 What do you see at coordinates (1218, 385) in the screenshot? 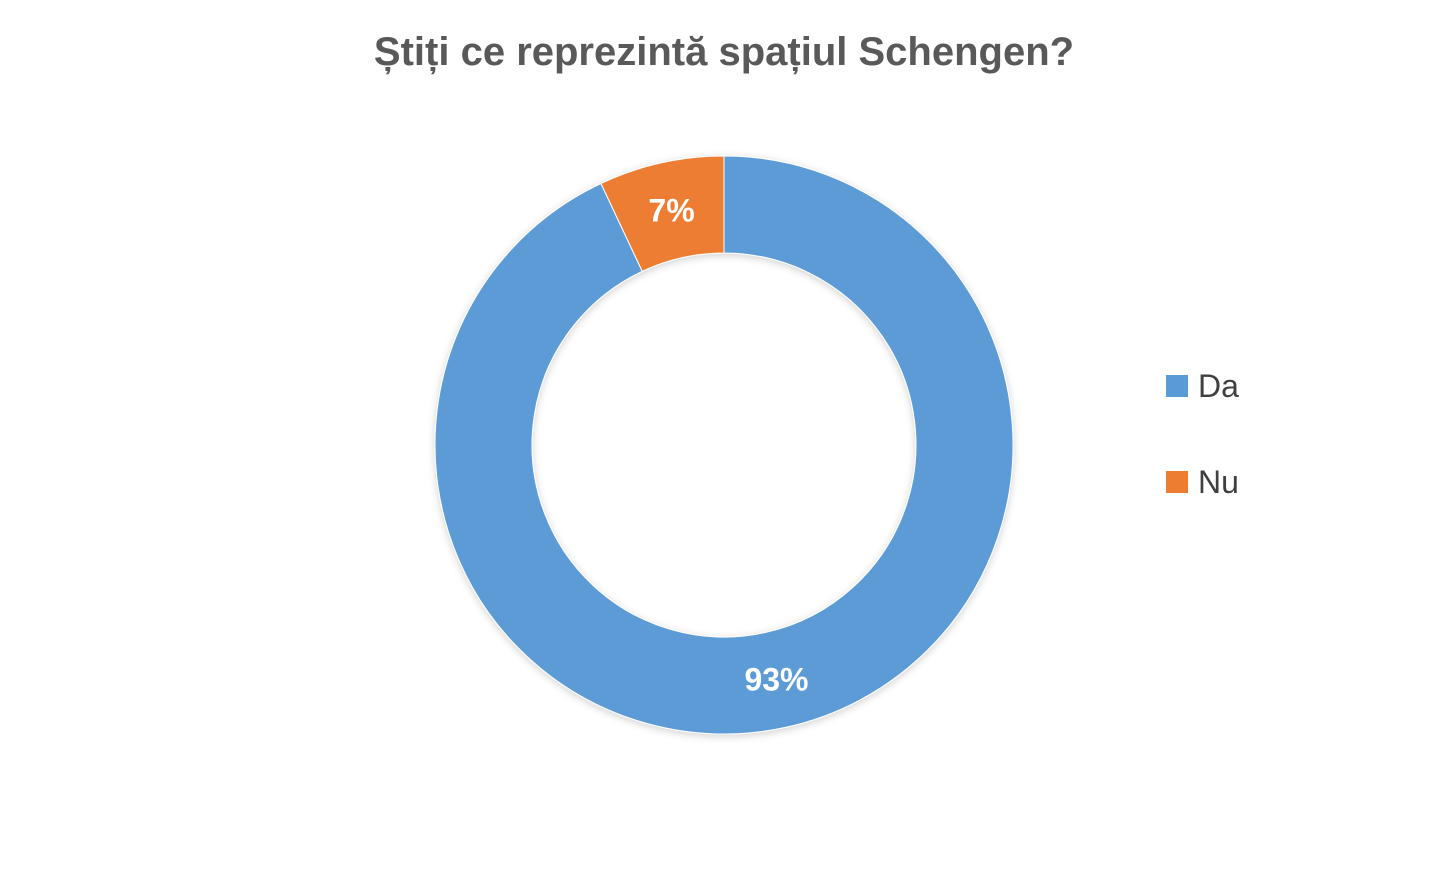
I see `legend-label-da: Da` at bounding box center [1218, 385].